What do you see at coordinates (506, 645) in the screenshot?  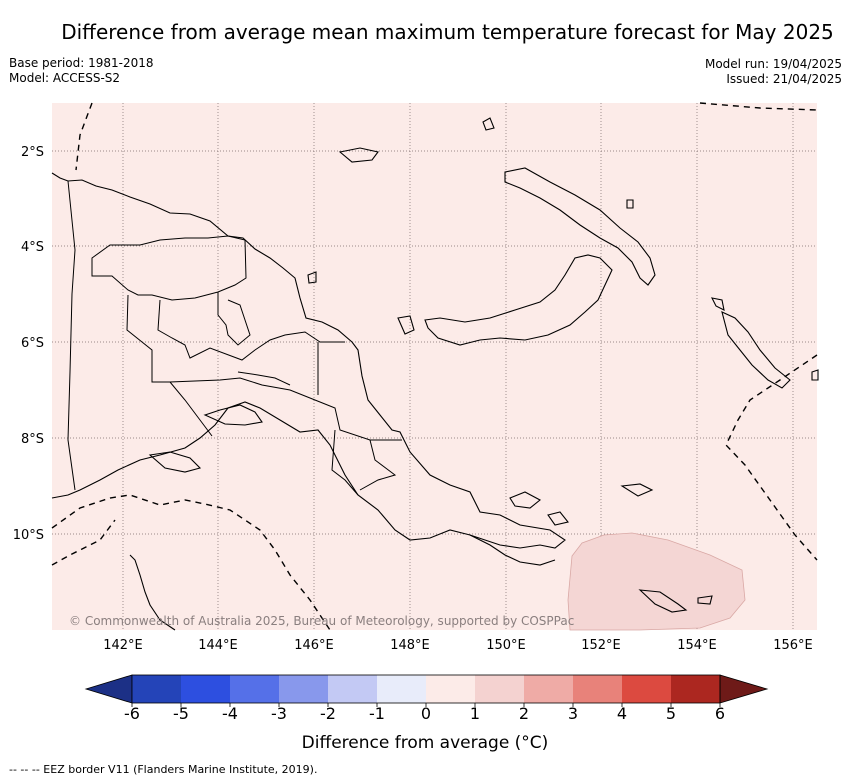 I see `lon-label: 150°E` at bounding box center [506, 645].